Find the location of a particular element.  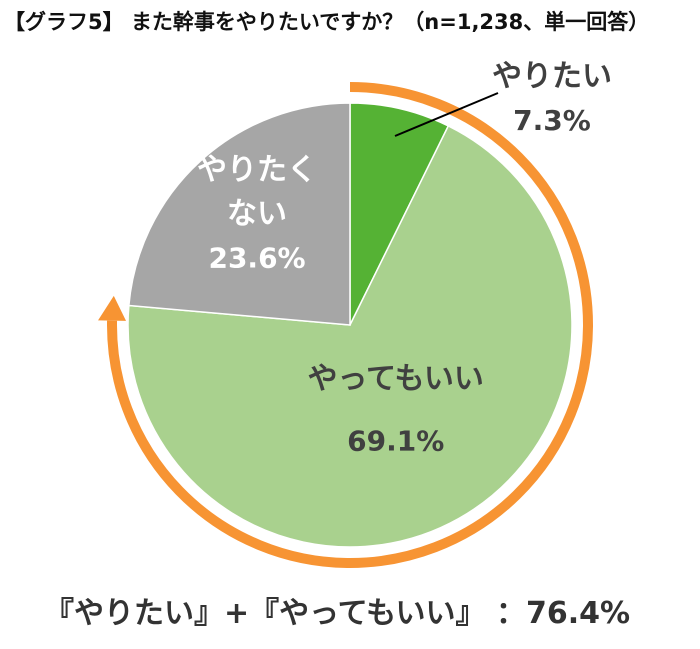

slice-label-0: やりたい is located at coordinates (552, 76).